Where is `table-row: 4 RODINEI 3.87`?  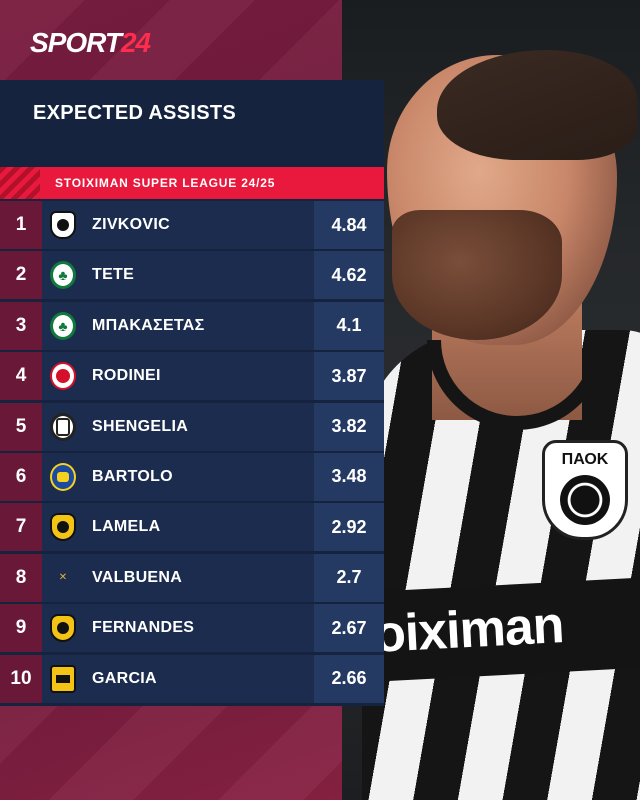
table-row: 4 RODINEI 3.87 is located at coordinates (192, 377).